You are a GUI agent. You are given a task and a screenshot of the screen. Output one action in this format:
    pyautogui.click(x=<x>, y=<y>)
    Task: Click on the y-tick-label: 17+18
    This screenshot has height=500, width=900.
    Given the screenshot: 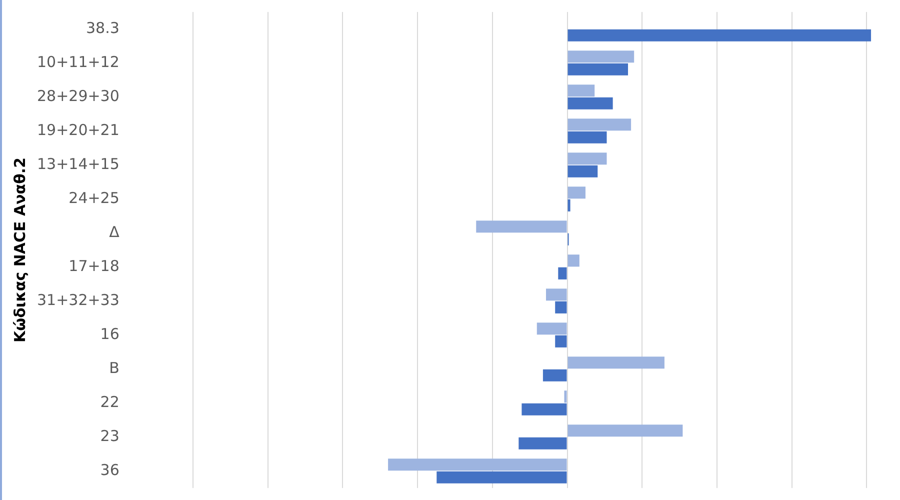 What is the action you would take?
    pyautogui.click(x=94, y=265)
    